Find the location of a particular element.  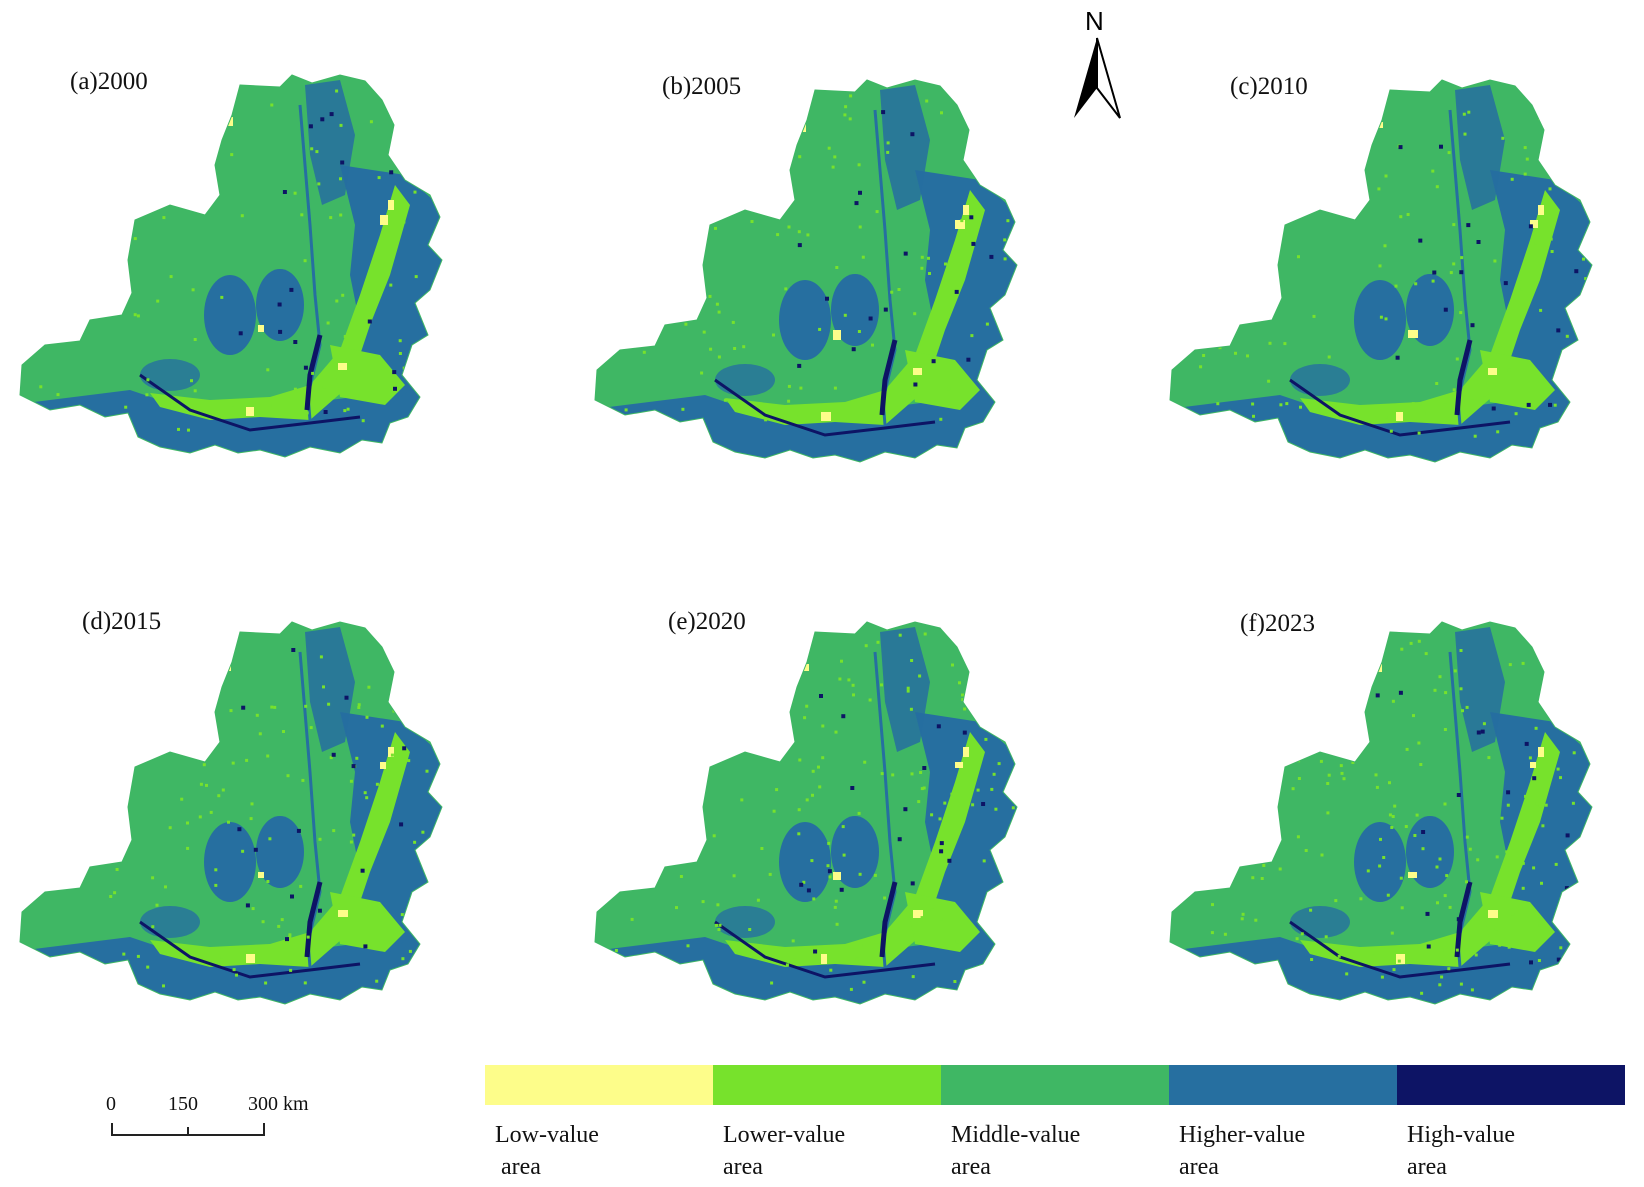

legend-text-high: High-value area is located at coordinates (1511, 1151).